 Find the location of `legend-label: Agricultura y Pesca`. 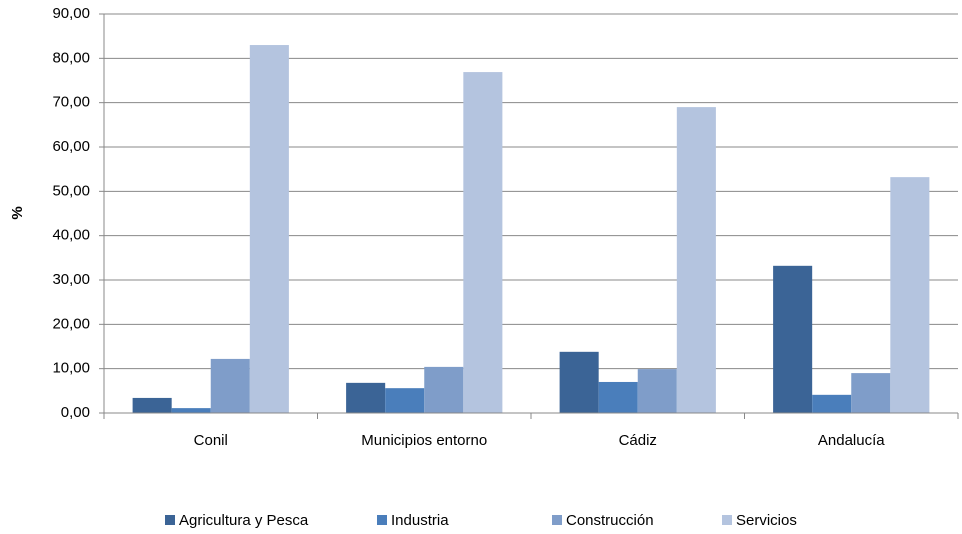

legend-label: Agricultura y Pesca is located at coordinates (244, 520).